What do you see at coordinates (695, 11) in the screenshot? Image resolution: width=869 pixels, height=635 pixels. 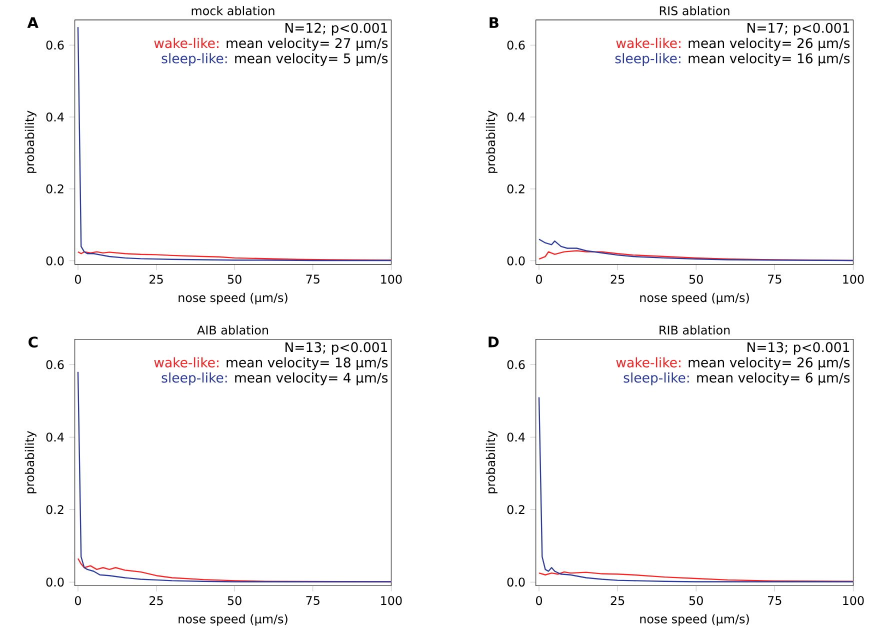 I see `chart-title: RIS ablation` at bounding box center [695, 11].